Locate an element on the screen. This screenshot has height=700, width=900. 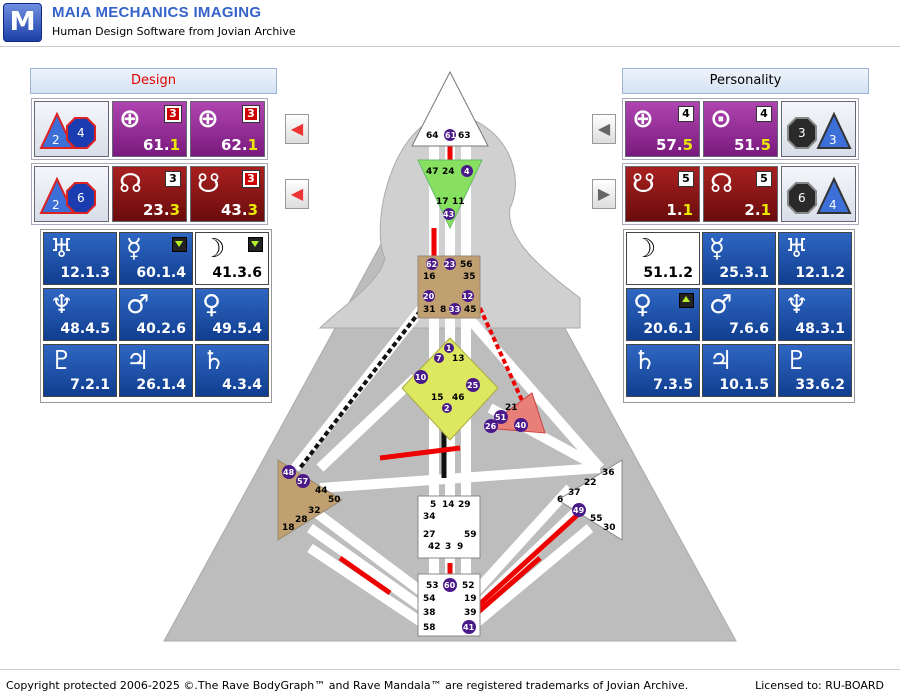
personality-planet-cell: ♂ 7.6.6 is located at coordinates (739, 314).